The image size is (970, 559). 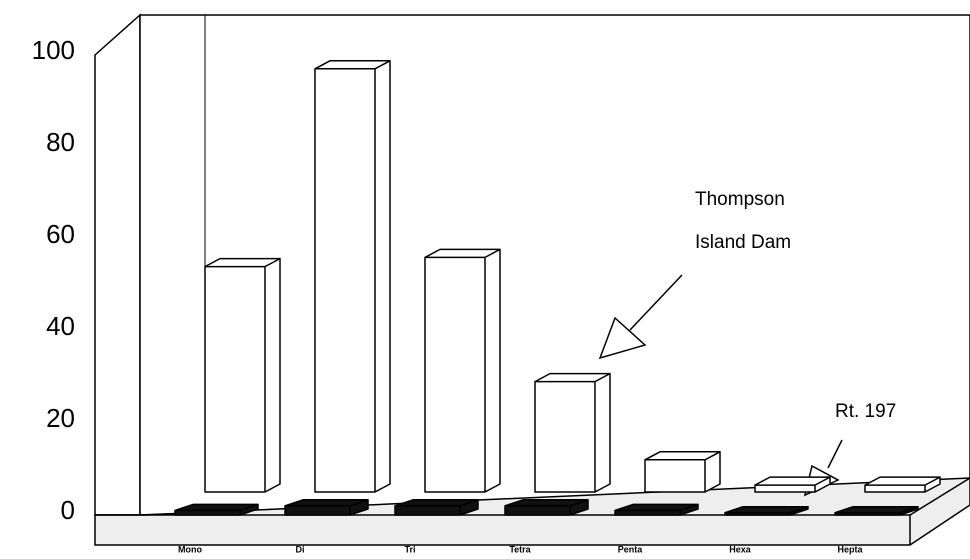 I want to click on x-tick-label: Tetra, so click(x=520, y=549).